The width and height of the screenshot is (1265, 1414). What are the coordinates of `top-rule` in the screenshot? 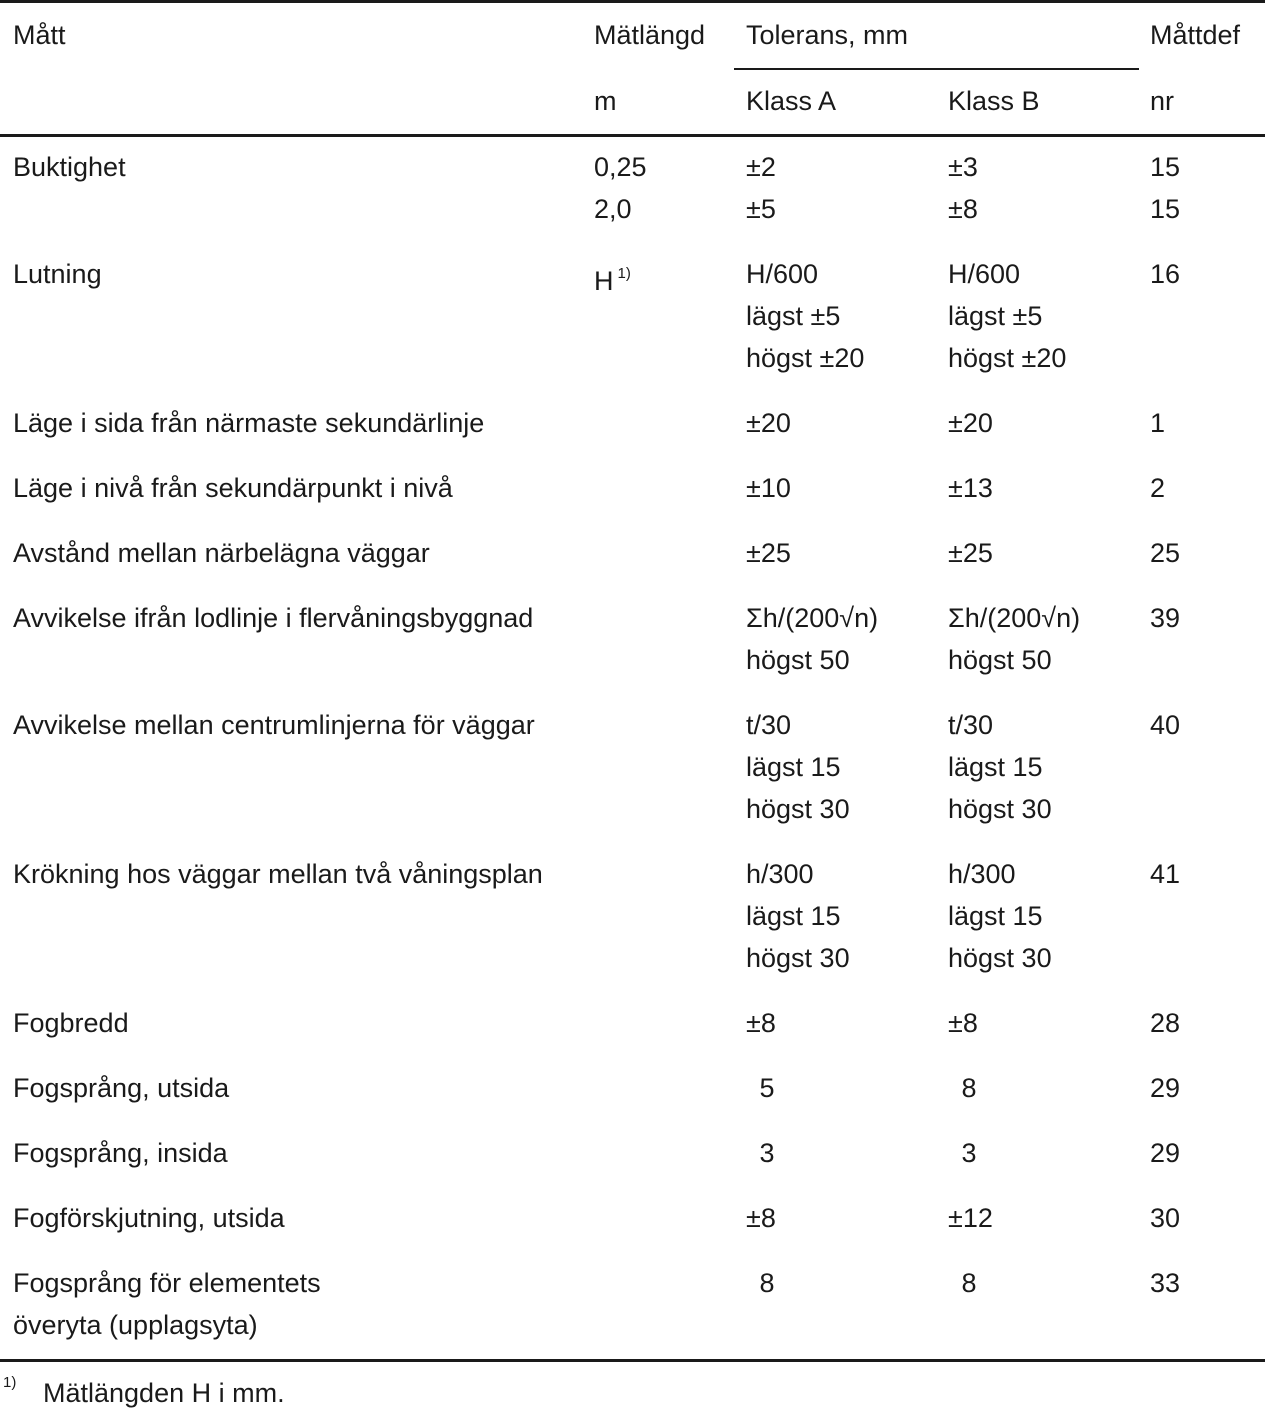 It's located at (632, 1).